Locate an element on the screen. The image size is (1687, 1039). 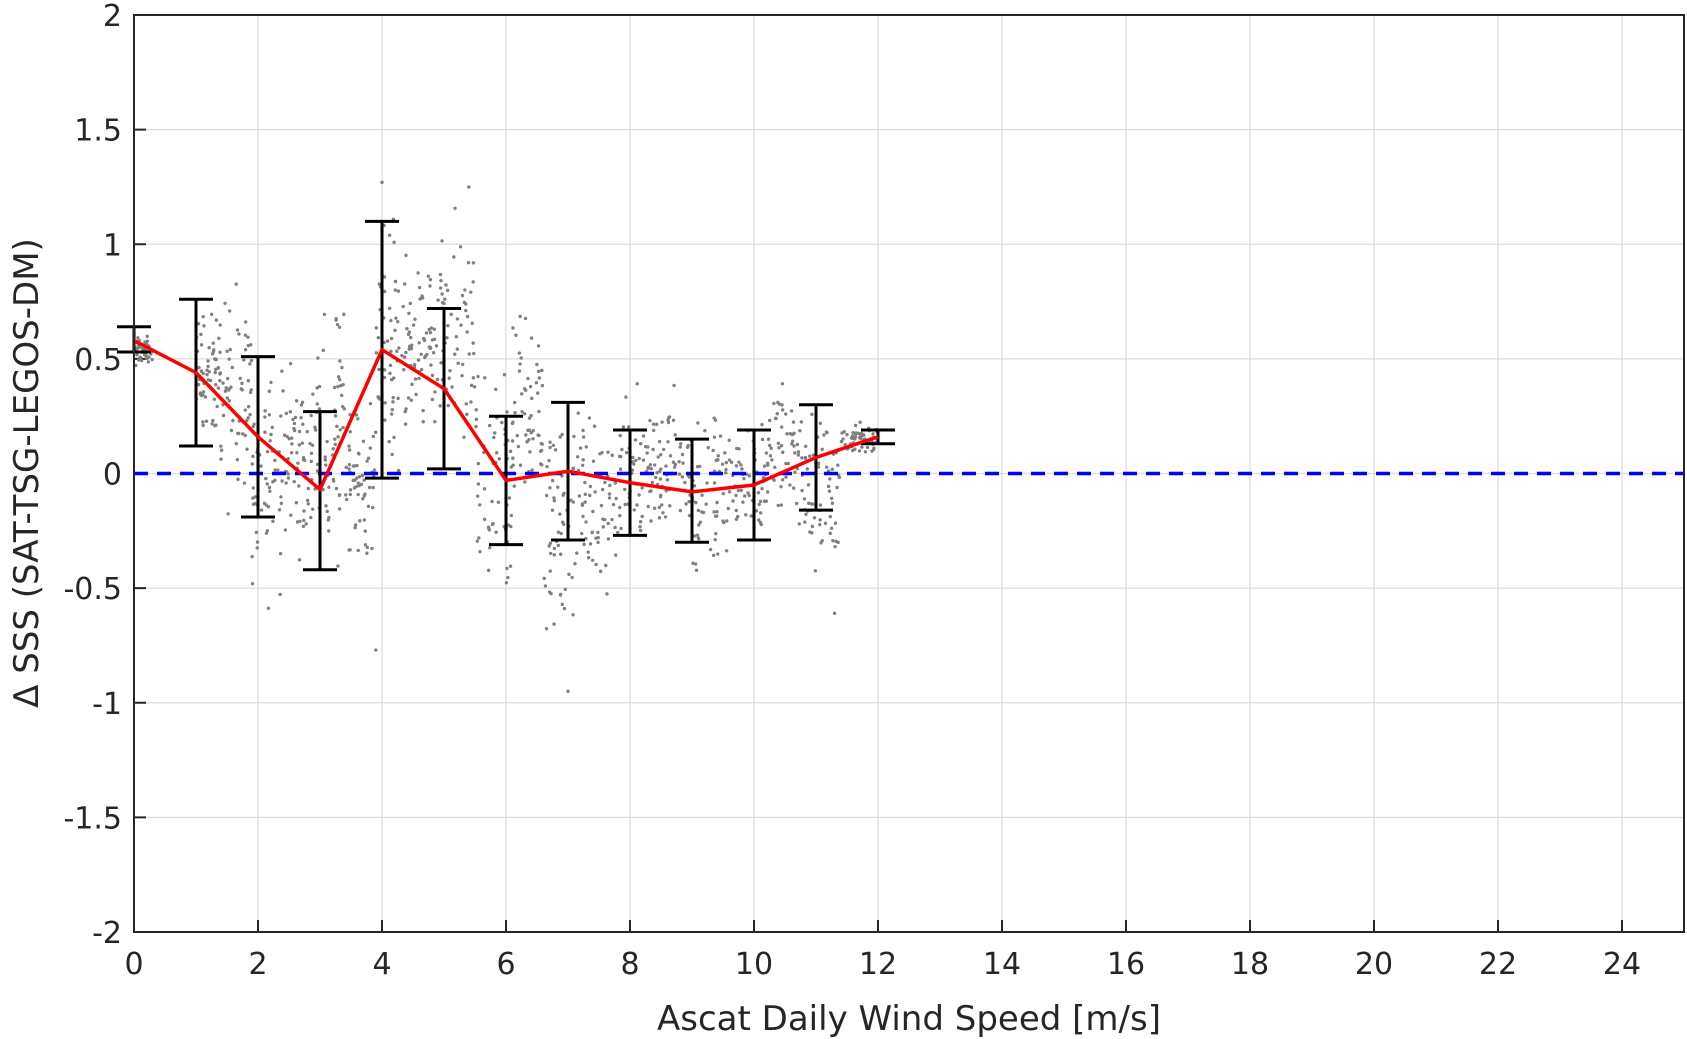
x-tick-label: 8 is located at coordinates (629, 964).